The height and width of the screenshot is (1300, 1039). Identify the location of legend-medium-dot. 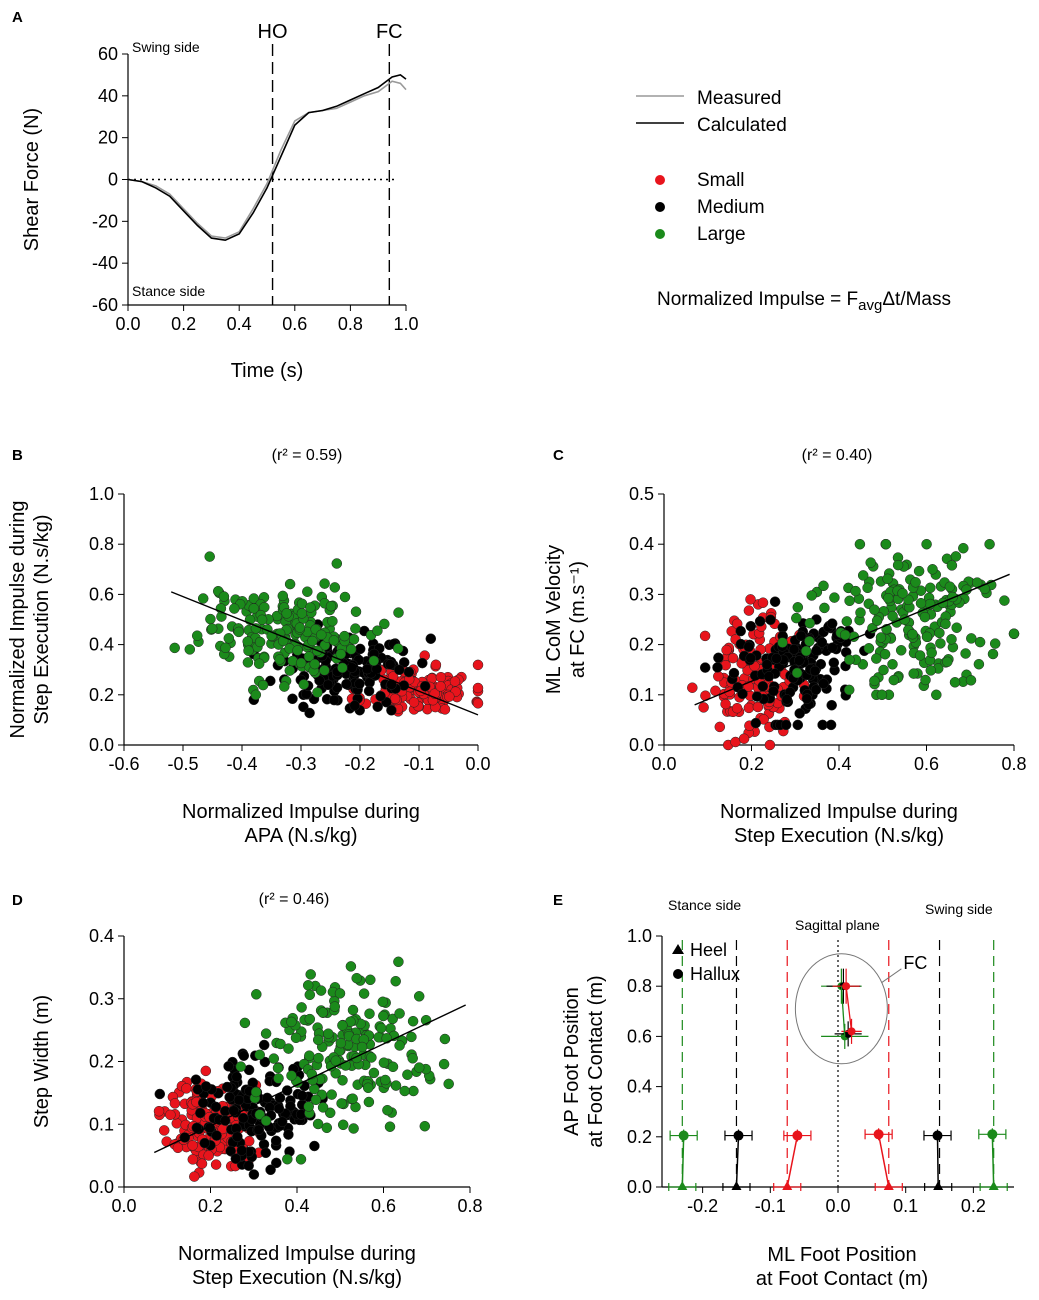
(660, 207).